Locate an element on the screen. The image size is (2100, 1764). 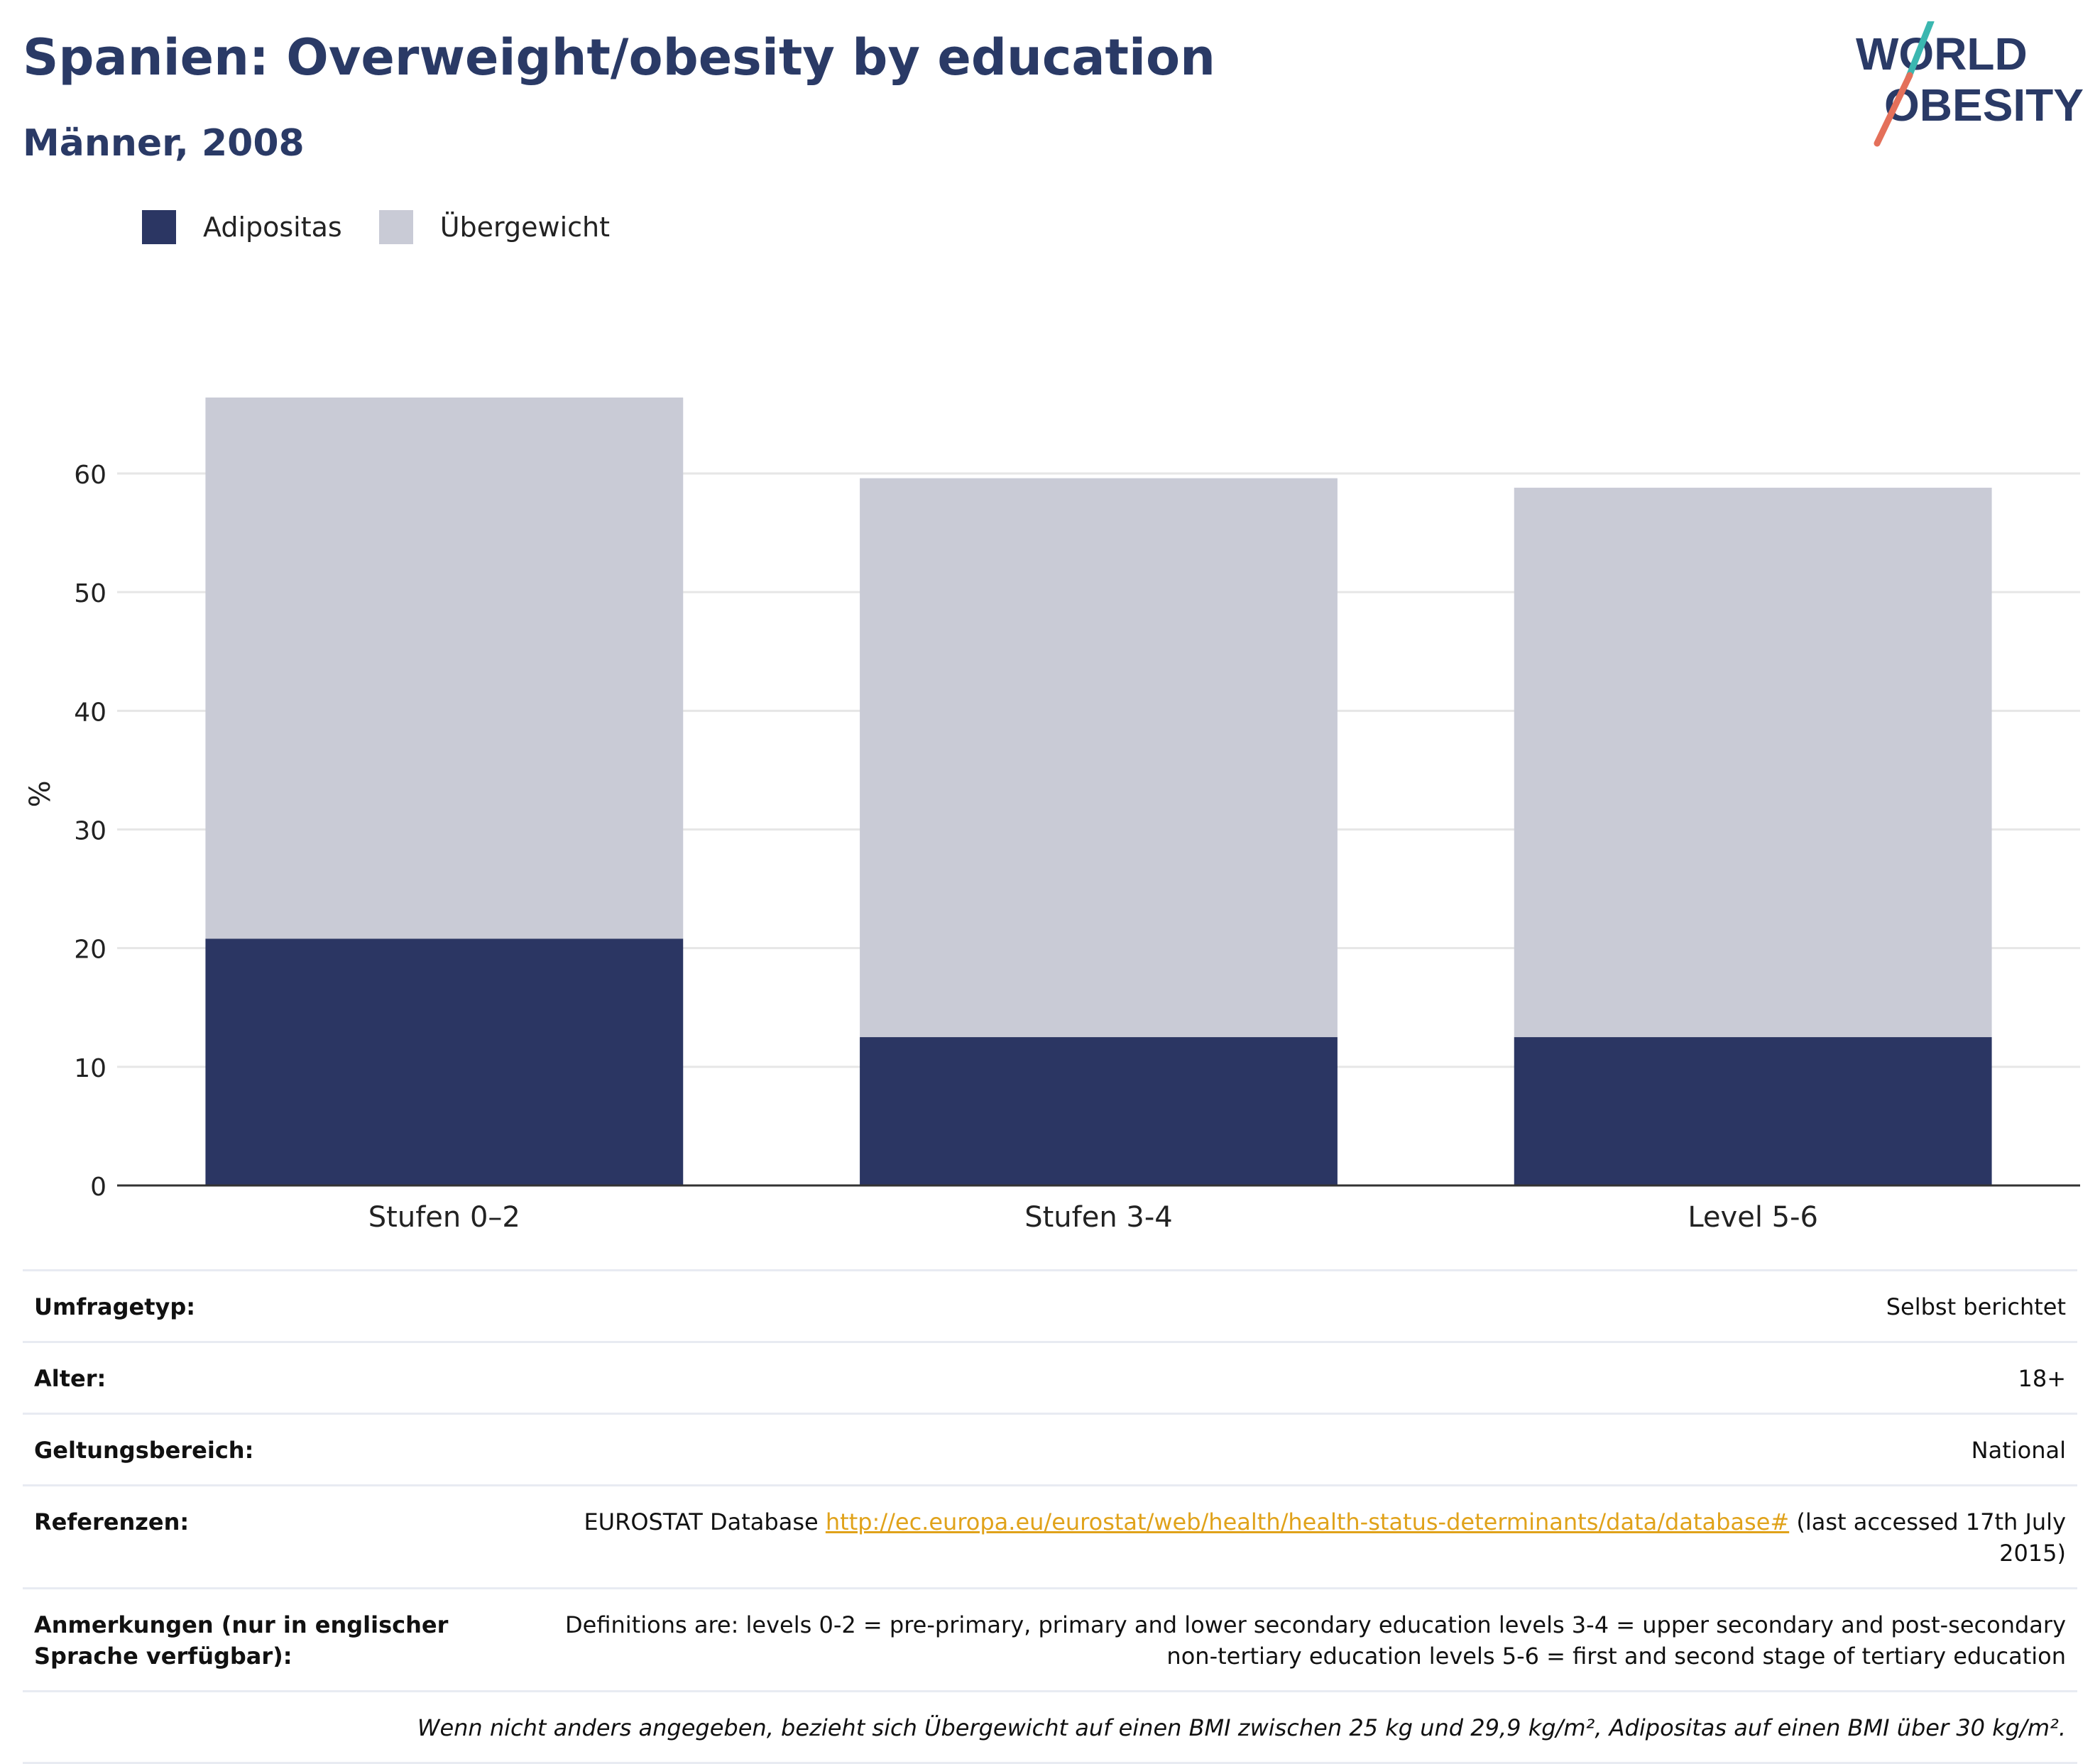
logo-word-obesity: OBESITY is located at coordinates (1984, 106).